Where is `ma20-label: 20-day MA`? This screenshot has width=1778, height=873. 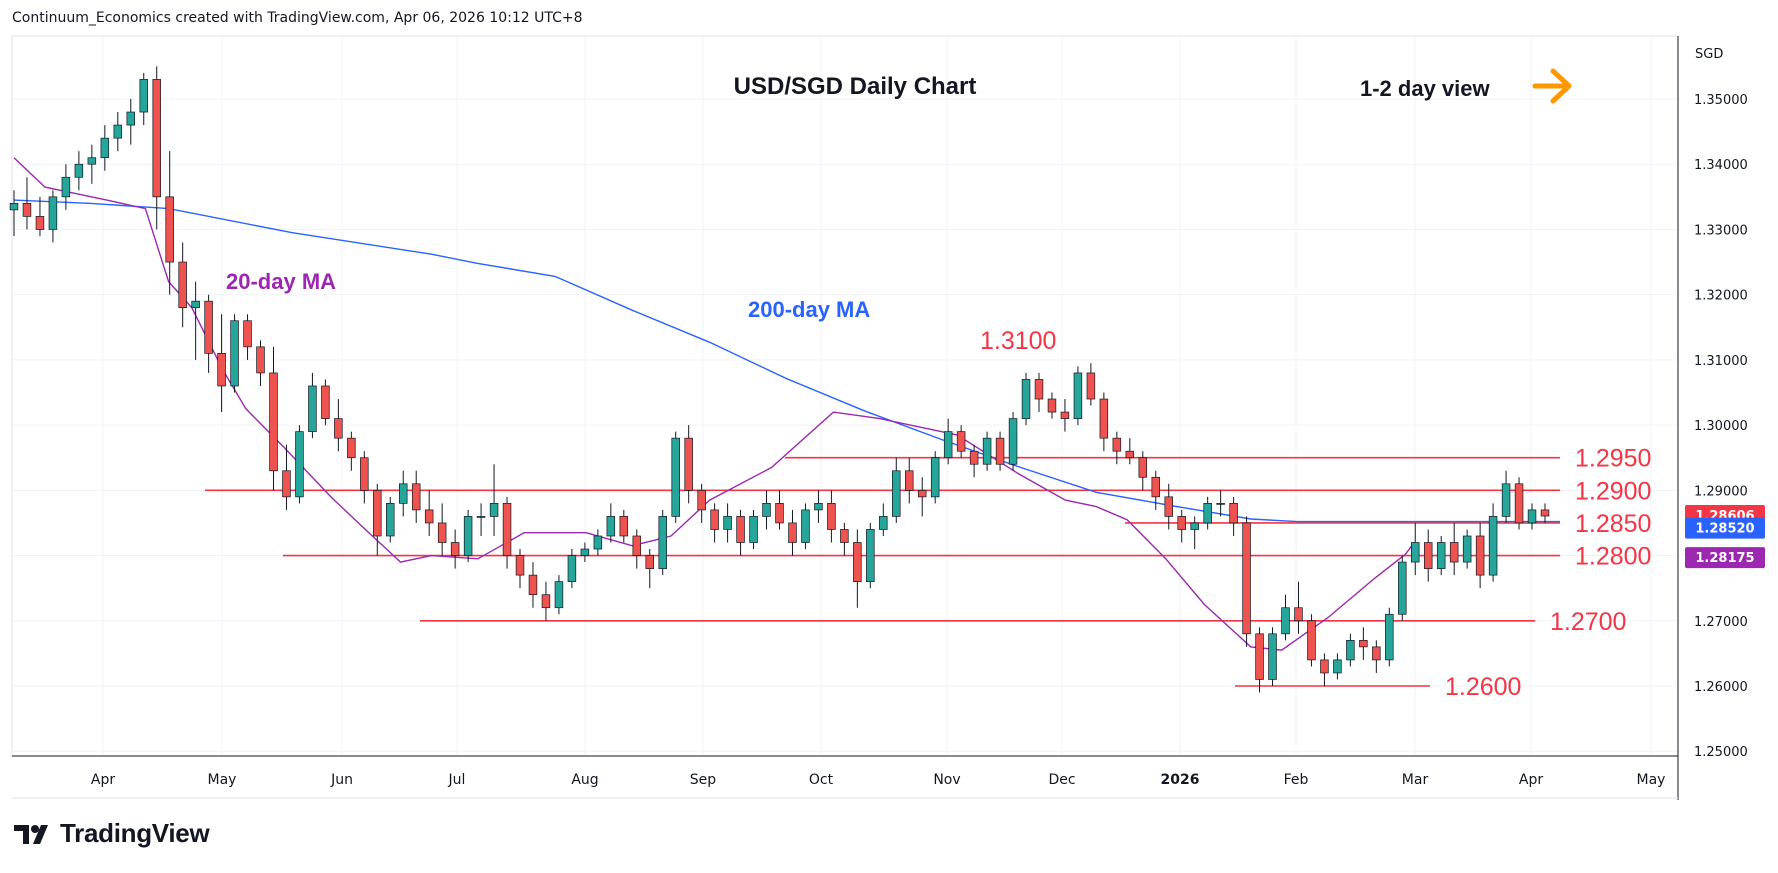
ma20-label: 20-day MA is located at coordinates (281, 281).